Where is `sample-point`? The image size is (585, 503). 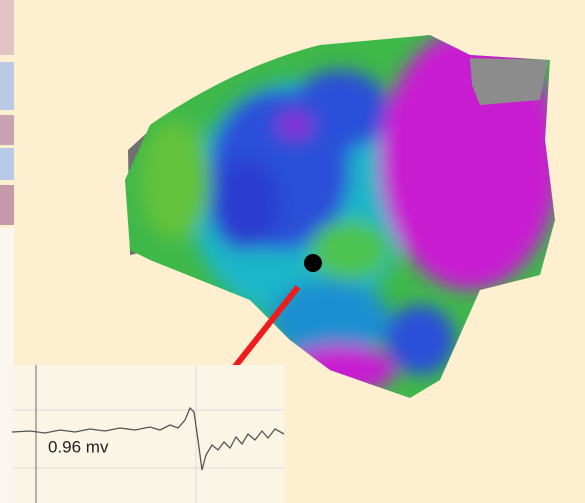
sample-point is located at coordinates (313, 263).